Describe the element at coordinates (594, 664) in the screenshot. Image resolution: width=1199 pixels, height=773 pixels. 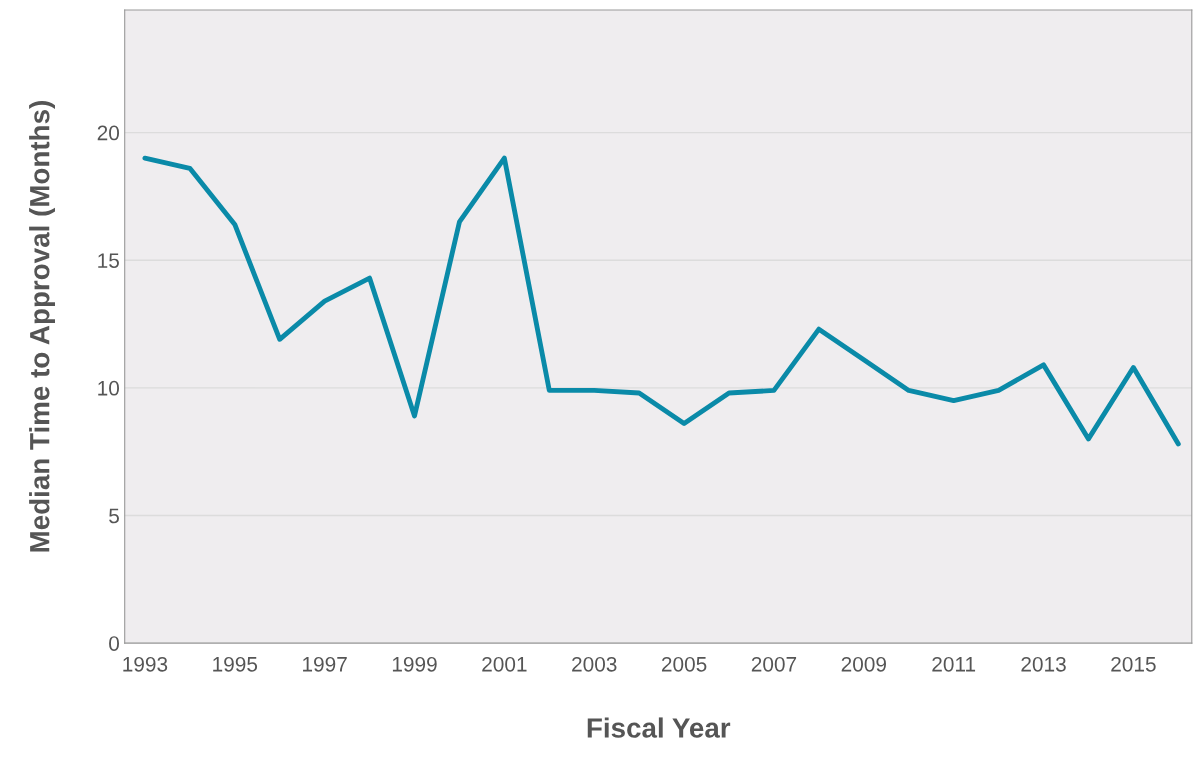
I see `x-tick-label: 2003` at that location.